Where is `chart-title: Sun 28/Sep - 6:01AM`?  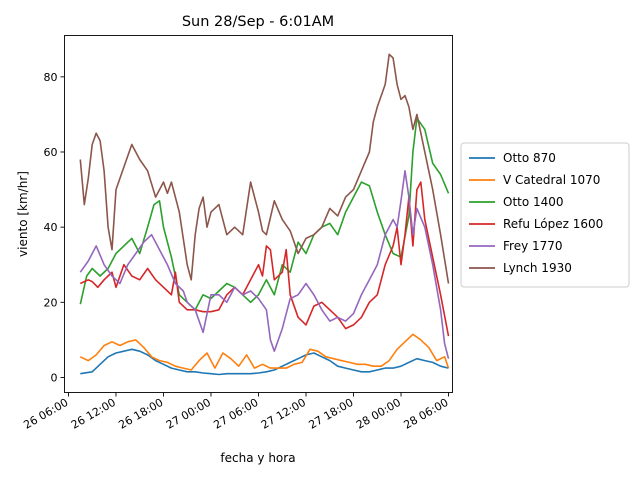 chart-title: Sun 28/Sep - 6:01AM is located at coordinates (258, 22).